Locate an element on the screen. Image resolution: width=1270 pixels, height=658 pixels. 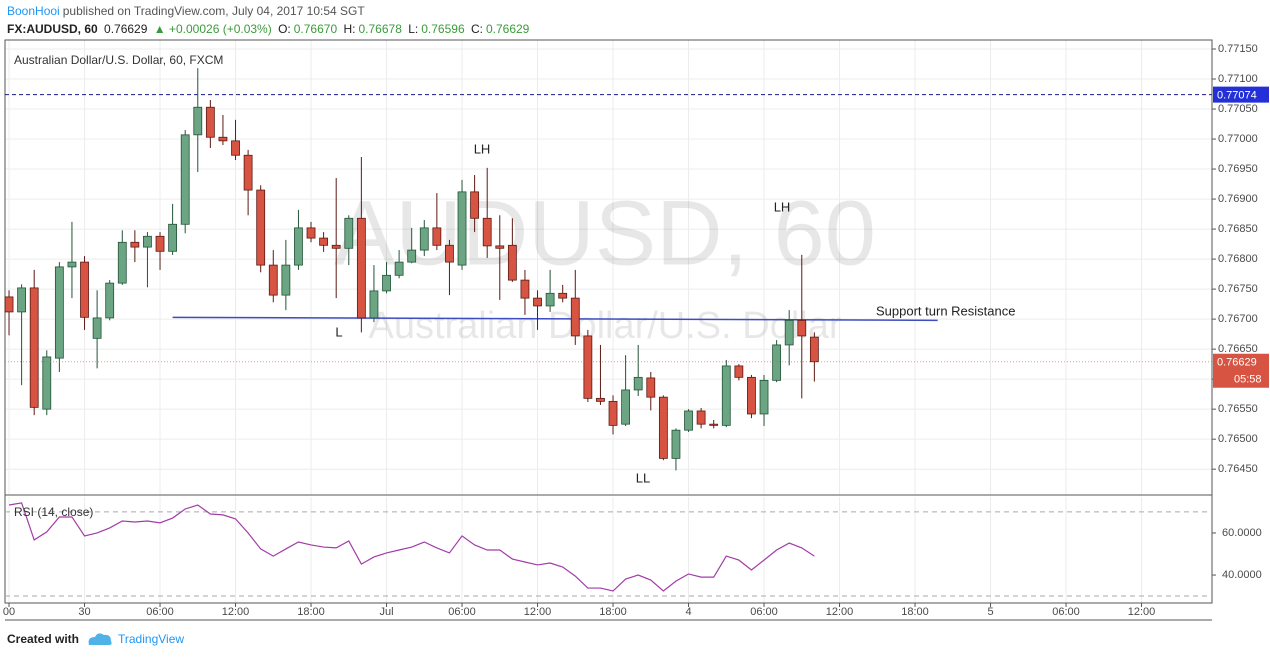
symbol: FX:AUDUSD, 60 is located at coordinates (52, 29).